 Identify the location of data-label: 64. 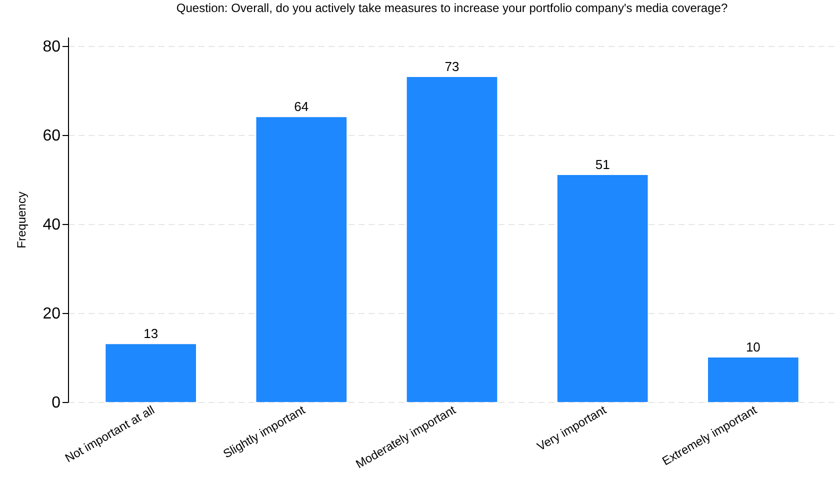
(301, 106).